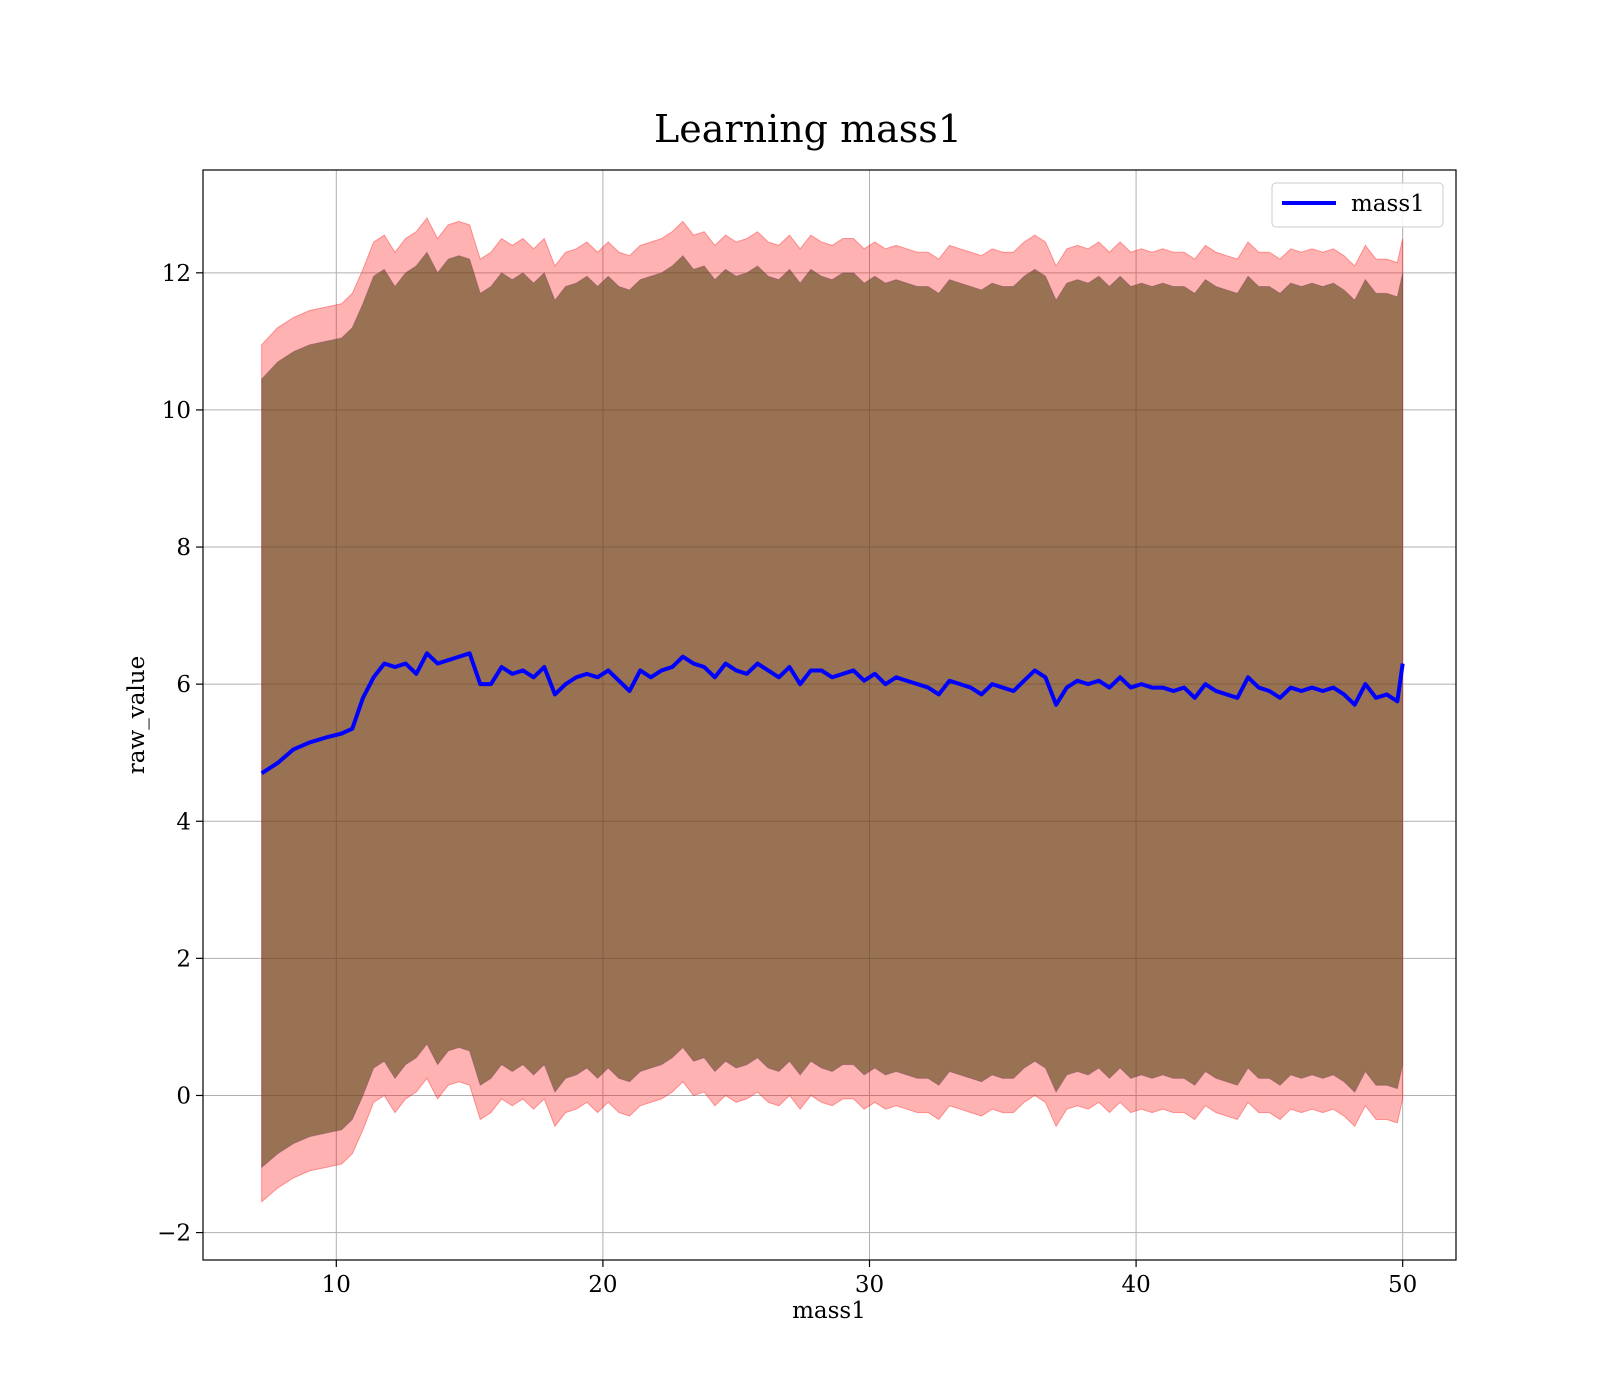 The height and width of the screenshot is (1400, 1600). I want to click on x-tick-label: 40, so click(1135, 1285).